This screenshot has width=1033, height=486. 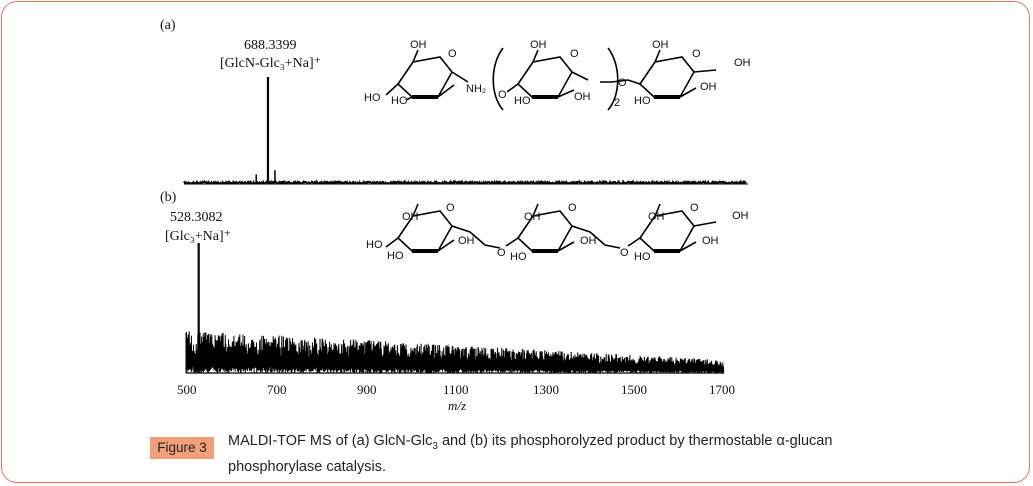 What do you see at coordinates (551, 228) in the screenshot?
I see `structure-b-glc3` at bounding box center [551, 228].